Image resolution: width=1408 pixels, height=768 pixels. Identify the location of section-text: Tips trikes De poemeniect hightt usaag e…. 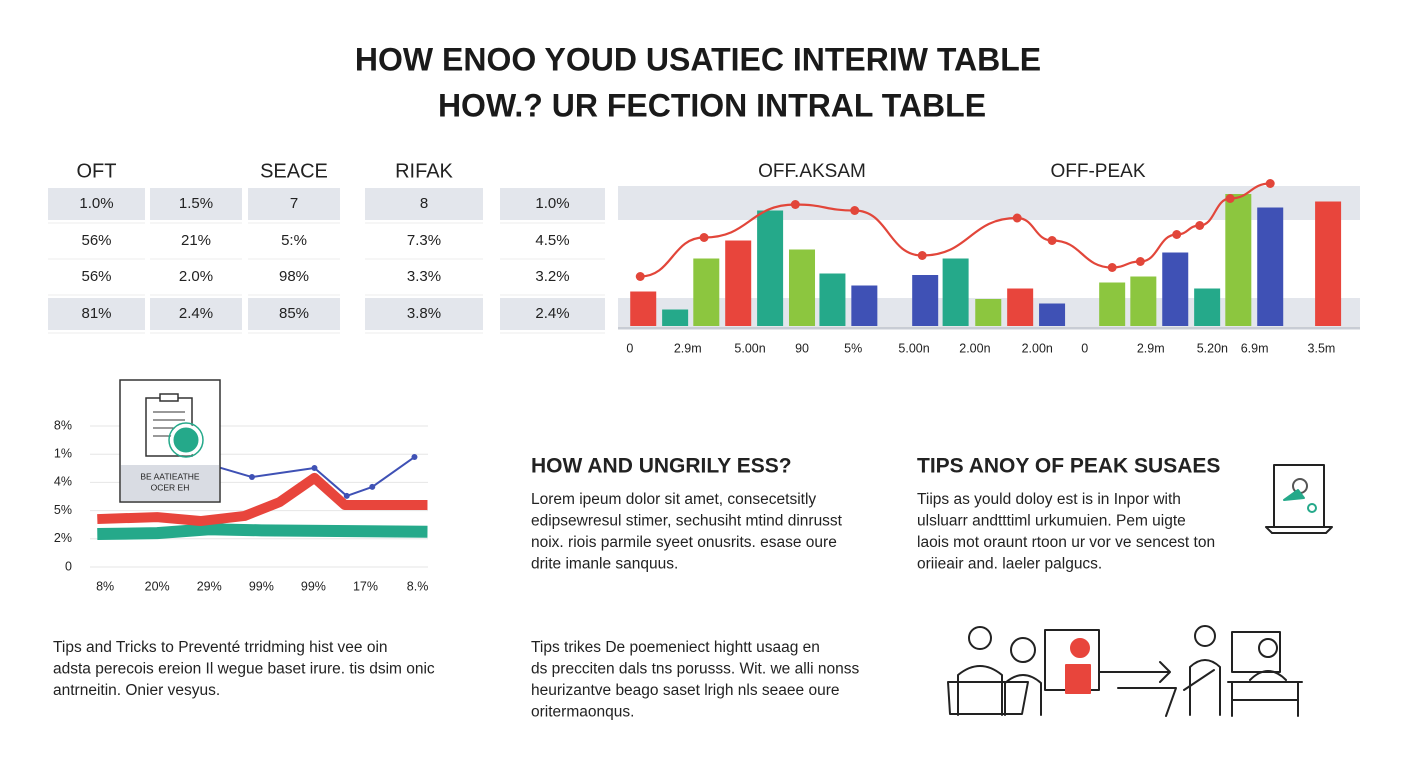
(675, 647).